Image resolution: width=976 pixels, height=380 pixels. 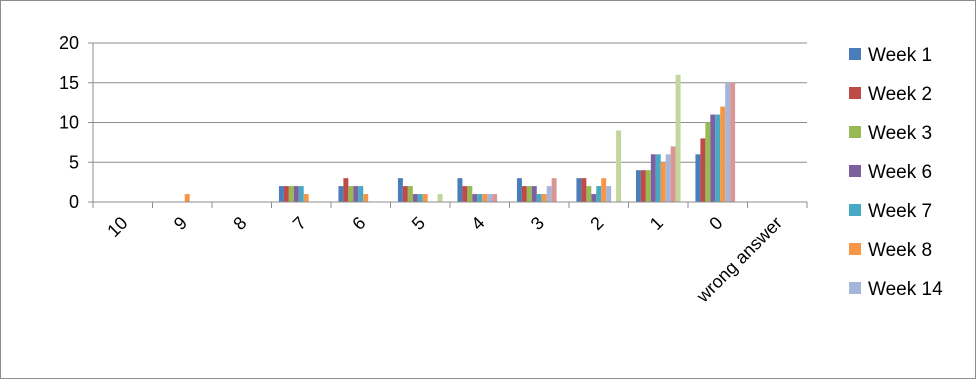 I want to click on legend-label: Week 1, so click(x=900, y=55).